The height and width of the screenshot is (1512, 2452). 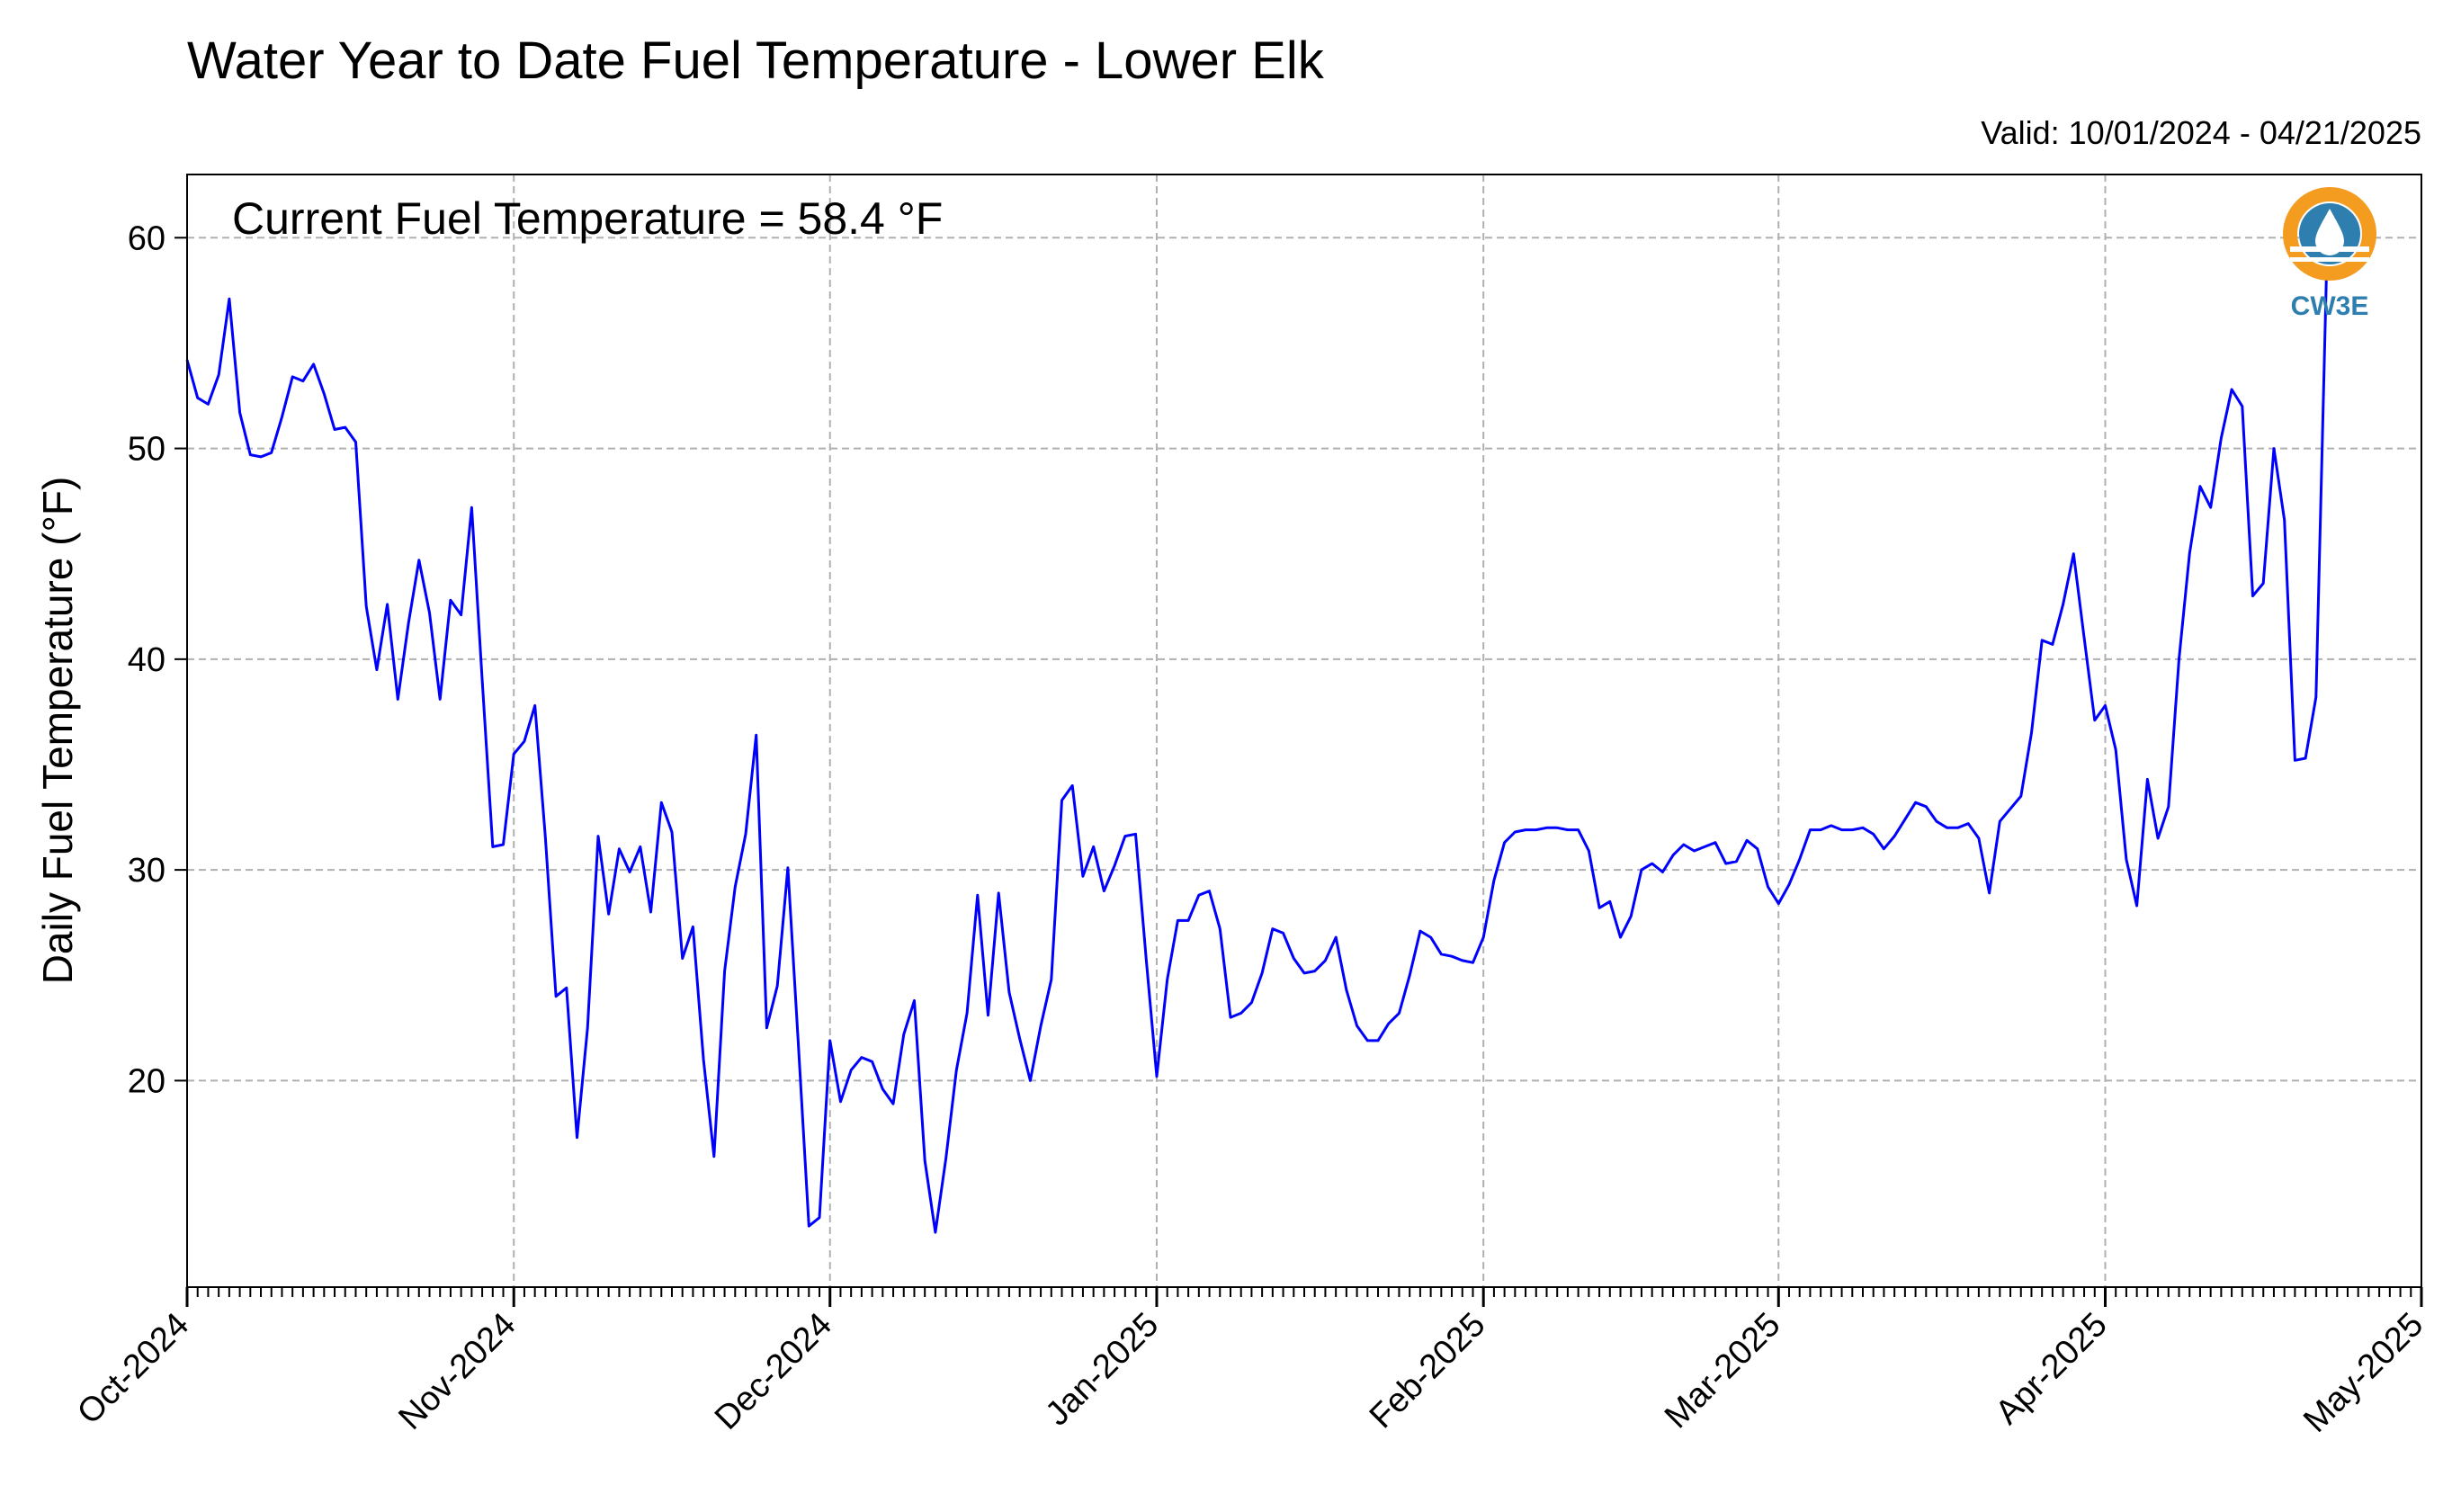 I want to click on water-drop-icon, so click(x=2329, y=232).